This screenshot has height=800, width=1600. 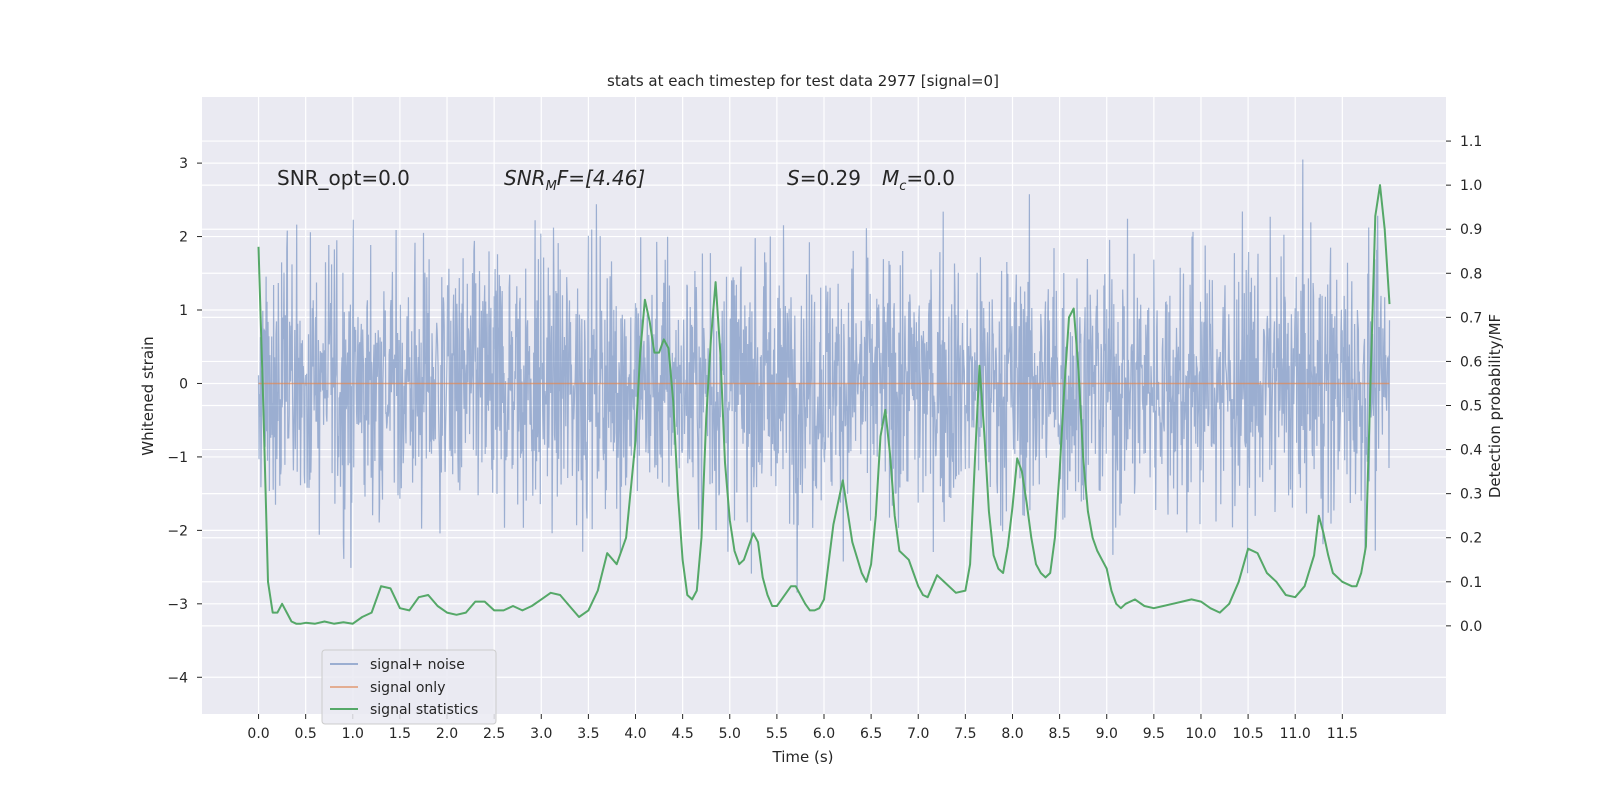 I want to click on x-tick-label: 7.5, so click(x=965, y=734).